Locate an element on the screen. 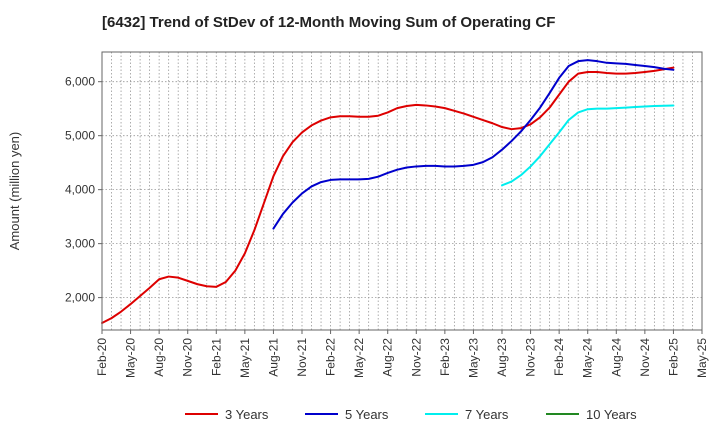  legend-label: 10 Years is located at coordinates (611, 414).